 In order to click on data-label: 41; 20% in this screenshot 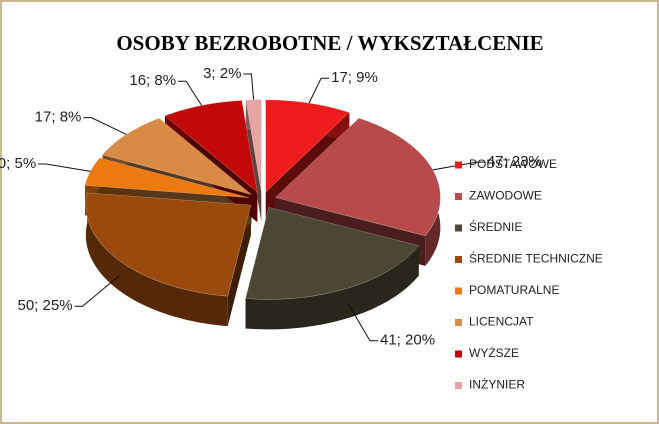, I will do `click(407, 340)`.